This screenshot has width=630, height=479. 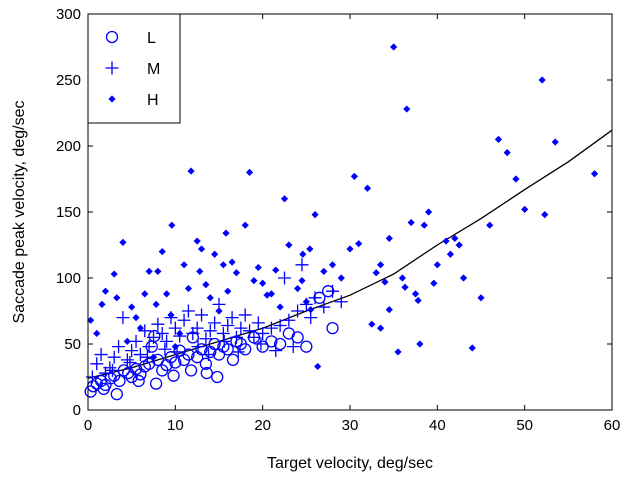 I want to click on x-tick-label: 50, so click(x=524, y=425).